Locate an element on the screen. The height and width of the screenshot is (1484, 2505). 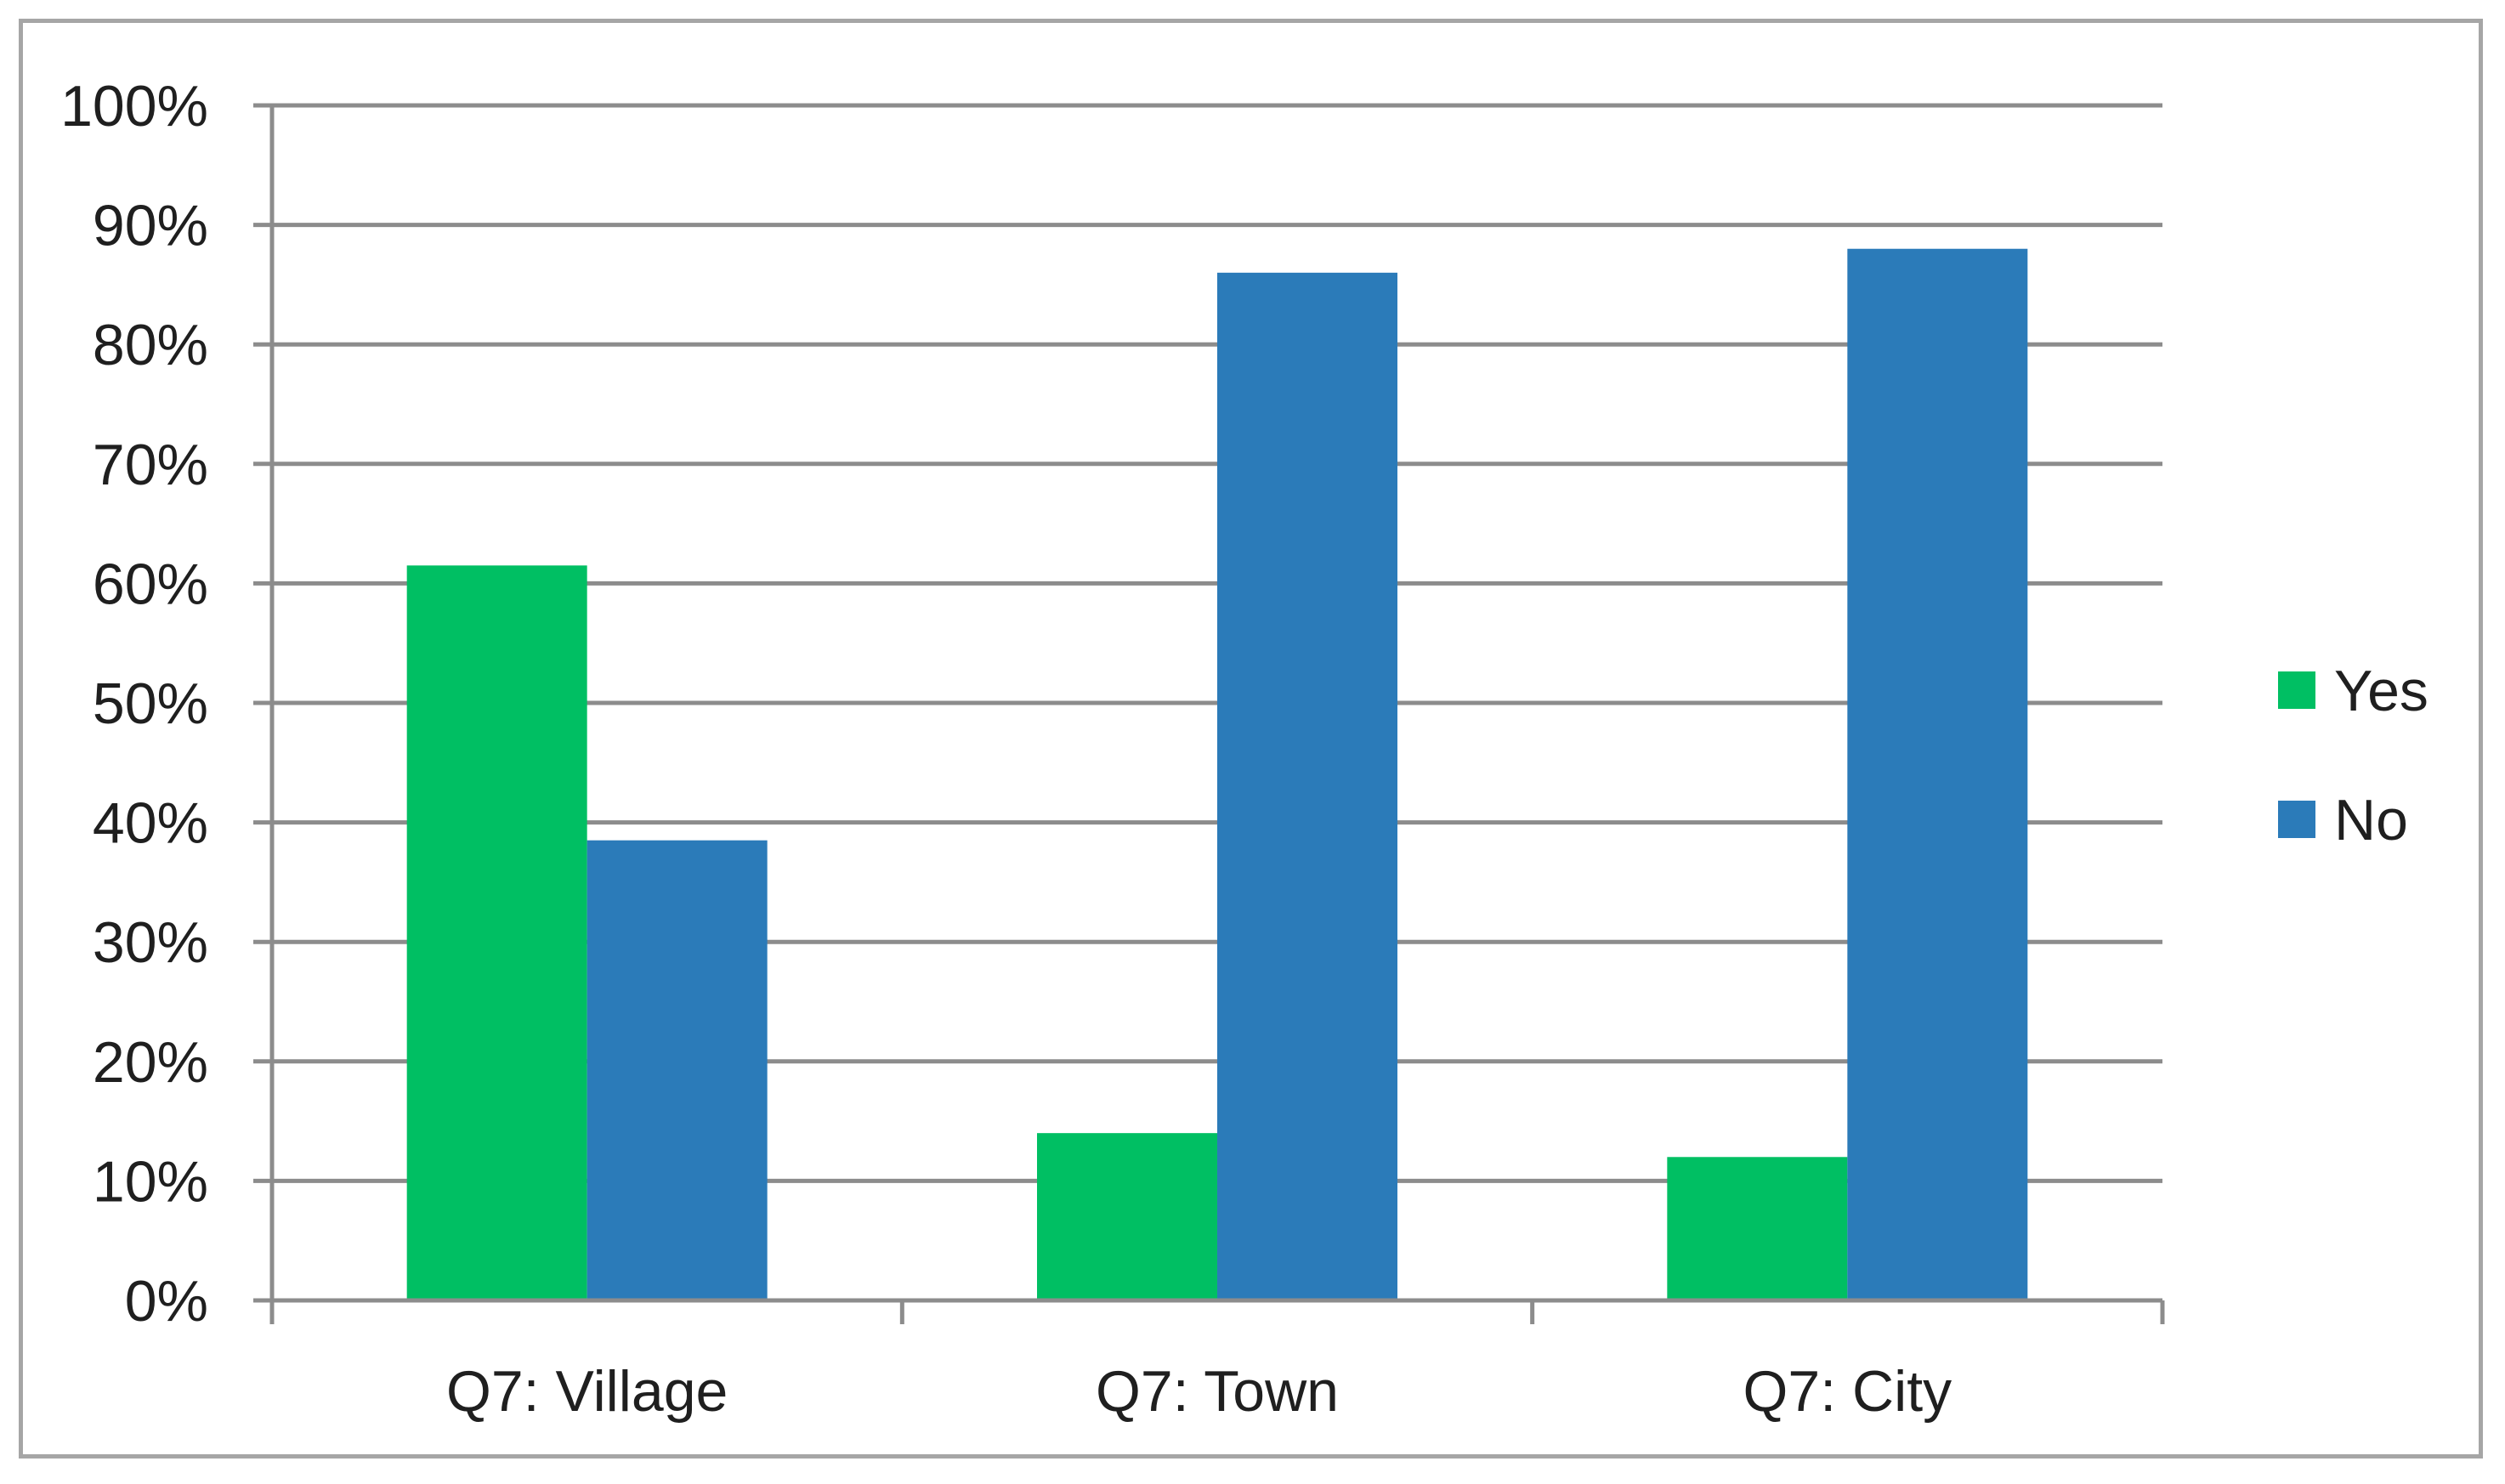
y-tick-label: 40% is located at coordinates (150, 823).